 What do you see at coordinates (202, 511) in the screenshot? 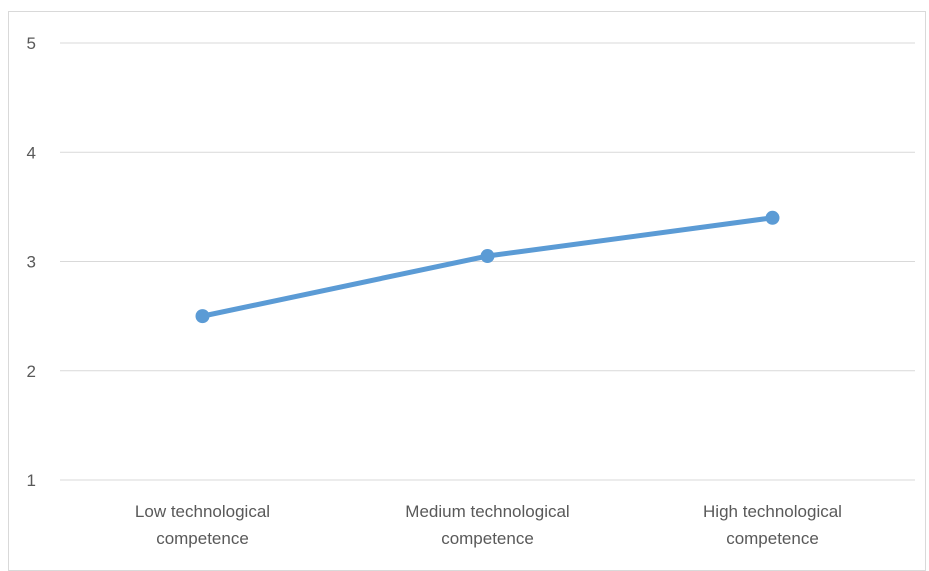
I see `x-tick-label-line: Low technological` at bounding box center [202, 511].